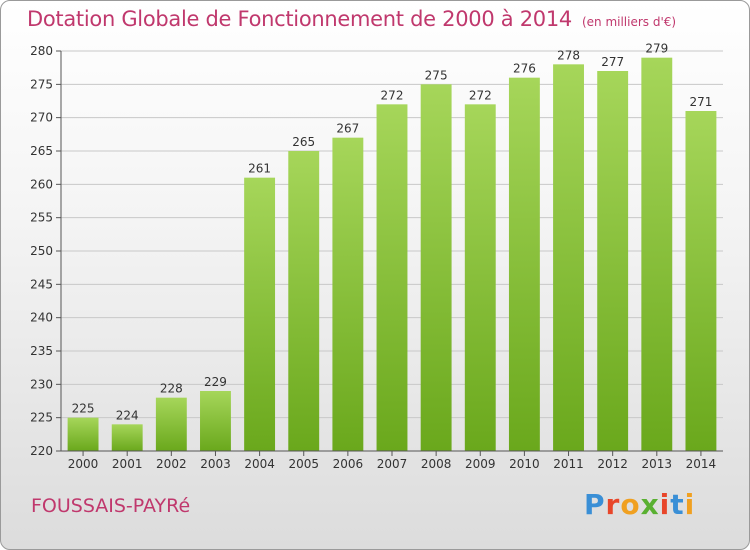  Describe the element at coordinates (41, 384) in the screenshot. I see `y-tick-label: 230` at that location.